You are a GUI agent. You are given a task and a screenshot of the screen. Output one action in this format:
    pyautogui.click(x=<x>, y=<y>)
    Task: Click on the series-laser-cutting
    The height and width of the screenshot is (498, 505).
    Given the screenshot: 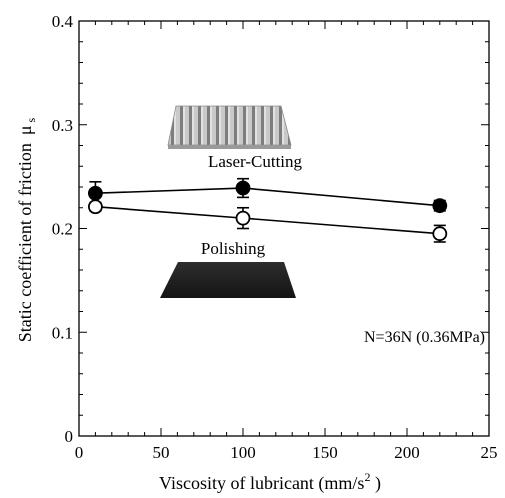 What is the action you would take?
    pyautogui.click(x=268, y=195)
    